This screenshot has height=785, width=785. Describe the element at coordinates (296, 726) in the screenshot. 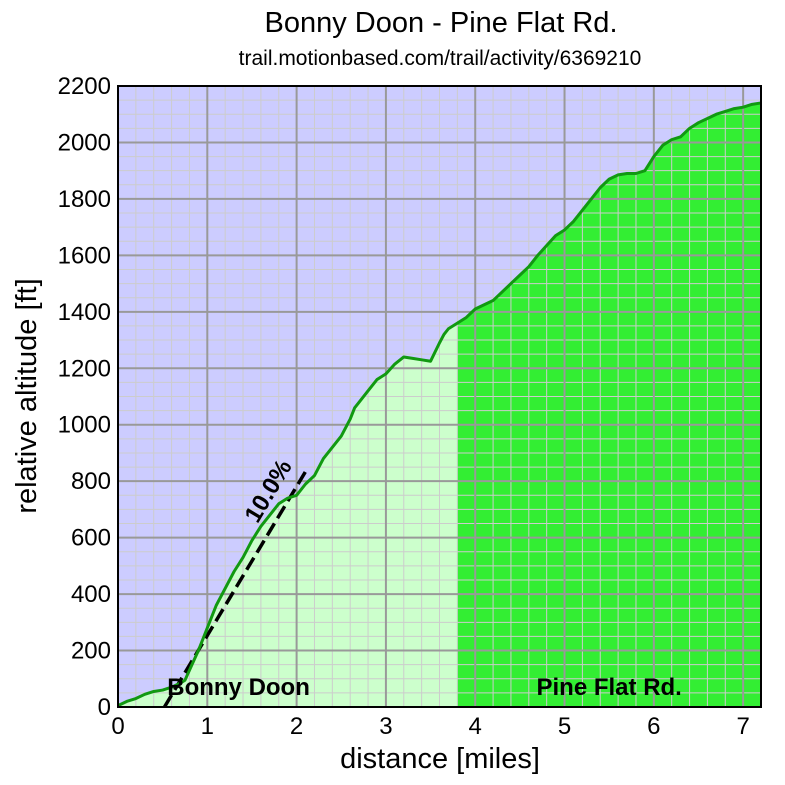

I see `x-tick-label: 2` at that location.